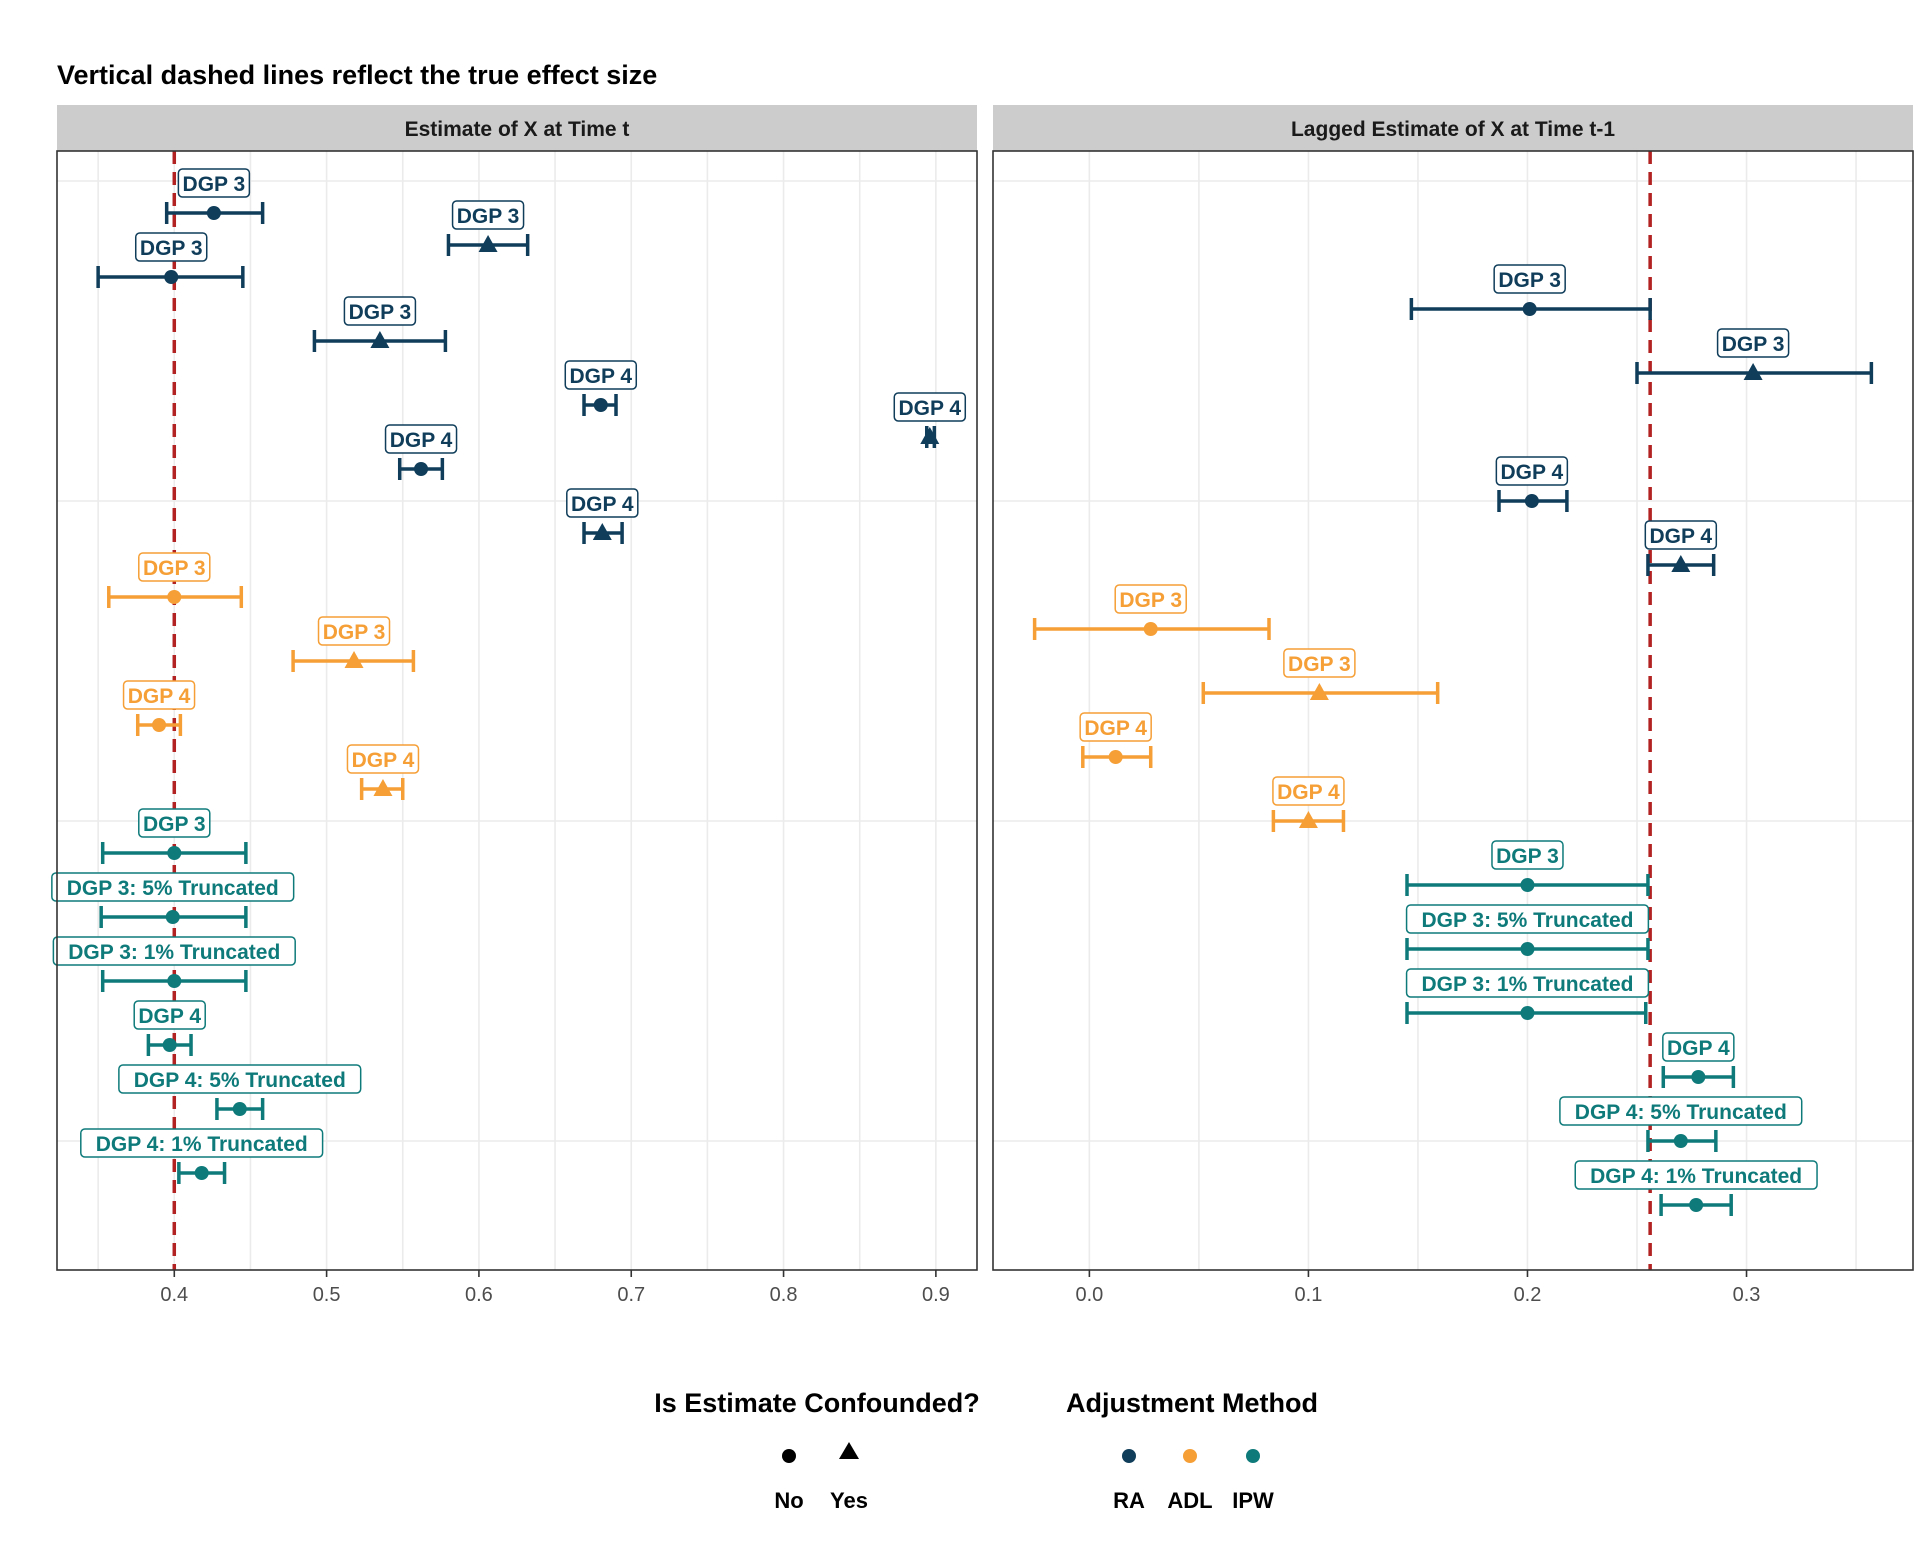  I want to click on point-label: DGP 4: 1% Truncated, so click(202, 1144).